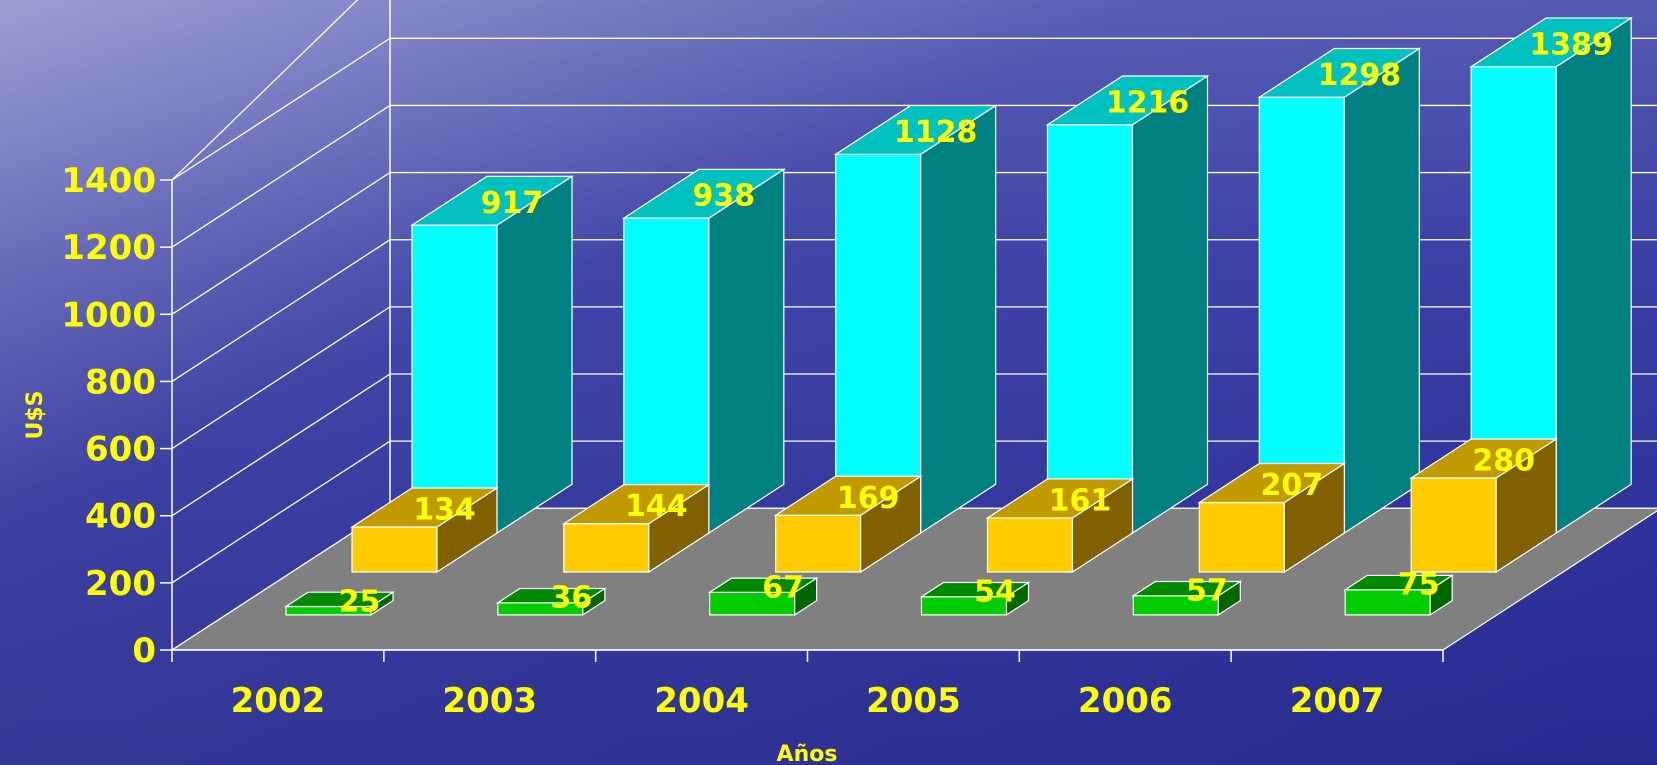 This screenshot has width=1657, height=765. I want to click on data-label: 1389, so click(1571, 44).